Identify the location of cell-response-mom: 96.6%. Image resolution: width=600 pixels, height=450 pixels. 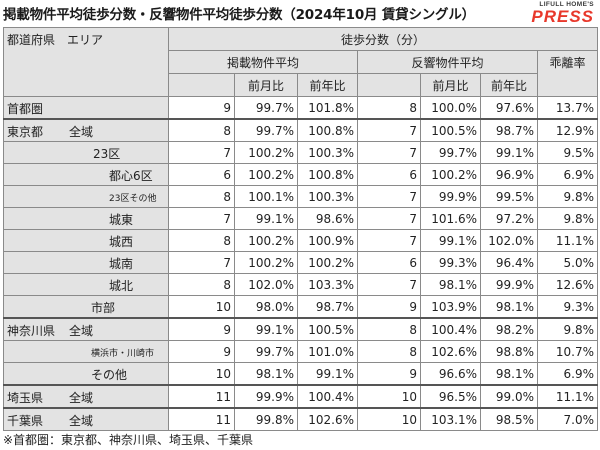
(450, 374).